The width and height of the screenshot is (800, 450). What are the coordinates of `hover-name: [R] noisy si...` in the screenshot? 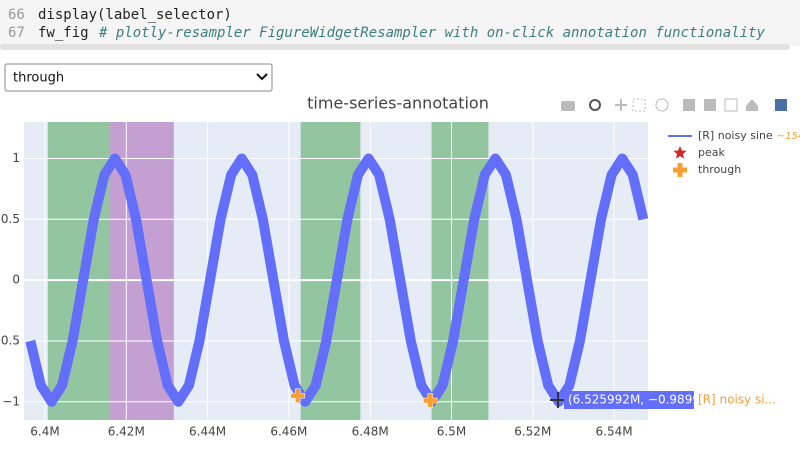 It's located at (737, 400).